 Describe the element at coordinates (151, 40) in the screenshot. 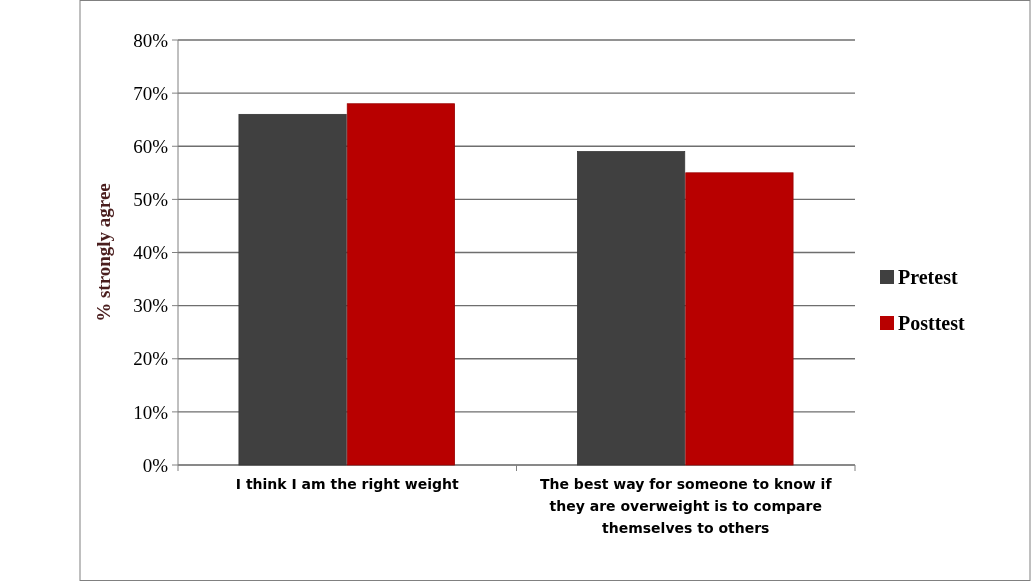

I see `y-tick-label: 80%` at that location.